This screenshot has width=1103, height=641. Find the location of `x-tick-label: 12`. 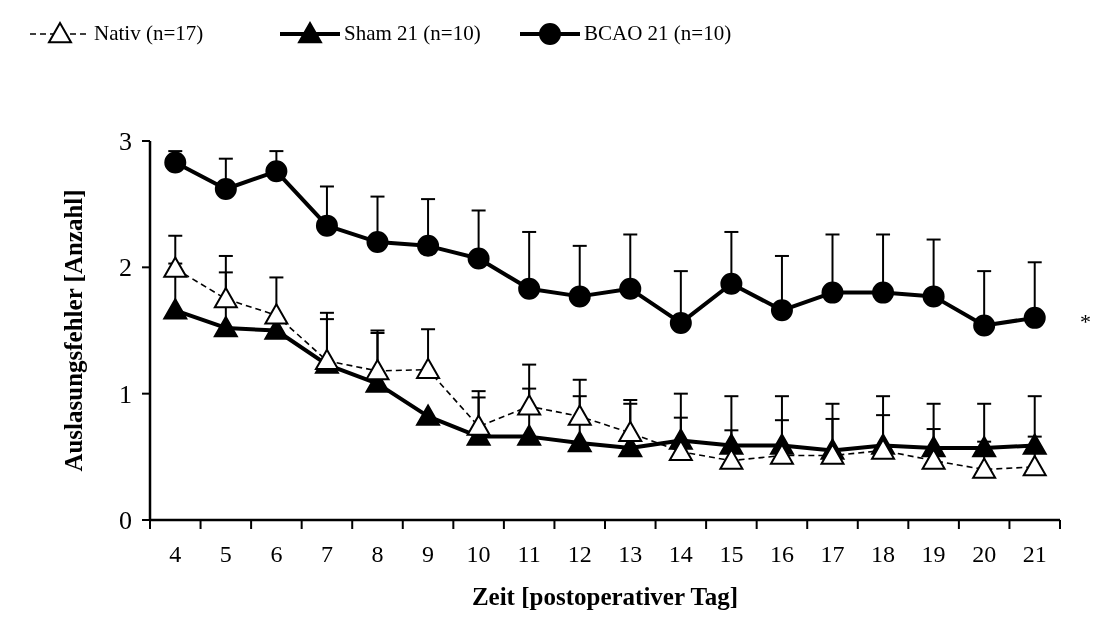

x-tick-label: 12 is located at coordinates (579, 554).